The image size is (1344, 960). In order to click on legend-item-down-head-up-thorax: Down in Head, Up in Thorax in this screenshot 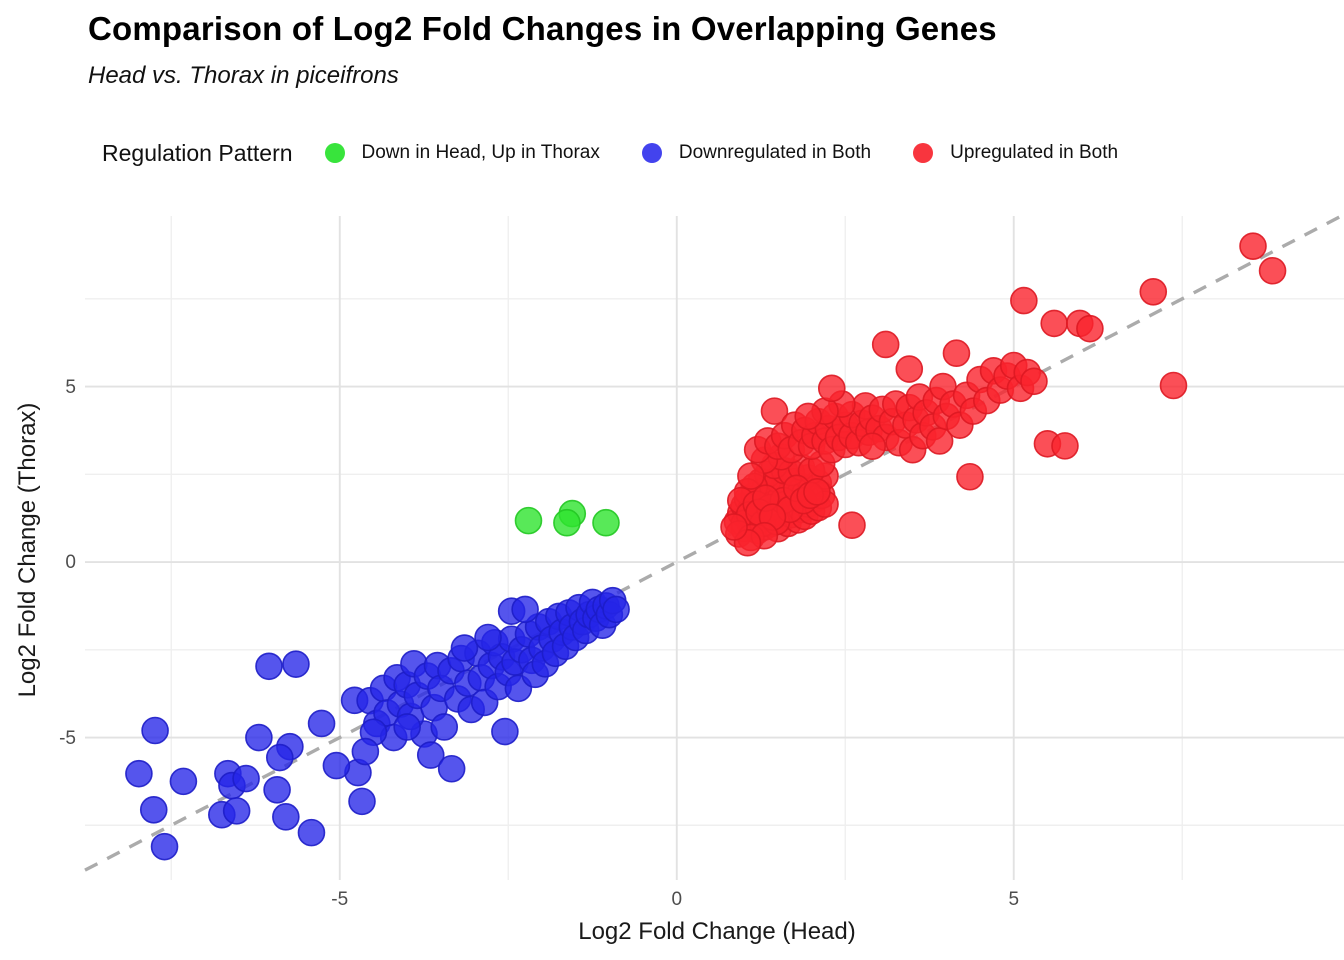, I will do `click(462, 153)`.